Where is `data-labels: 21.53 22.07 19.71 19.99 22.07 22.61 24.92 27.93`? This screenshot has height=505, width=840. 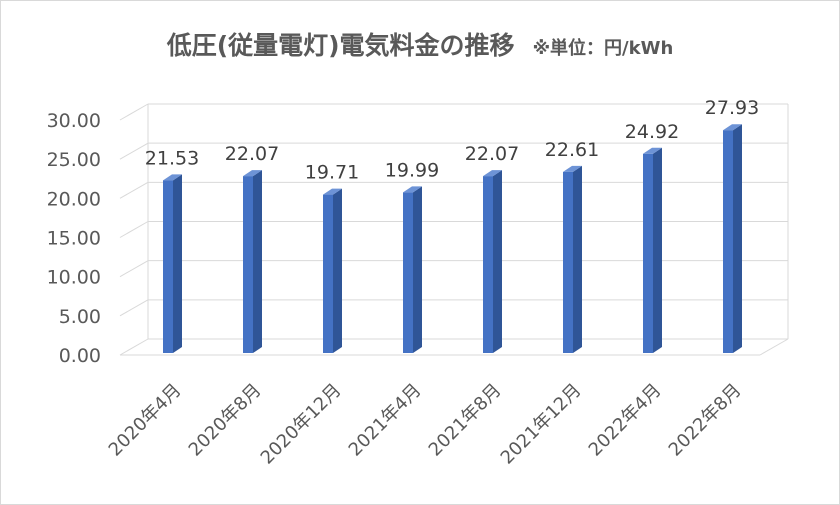 data-labels: 21.53 22.07 19.71 19.99 22.07 22.61 24.92 27.93 is located at coordinates (452, 140).